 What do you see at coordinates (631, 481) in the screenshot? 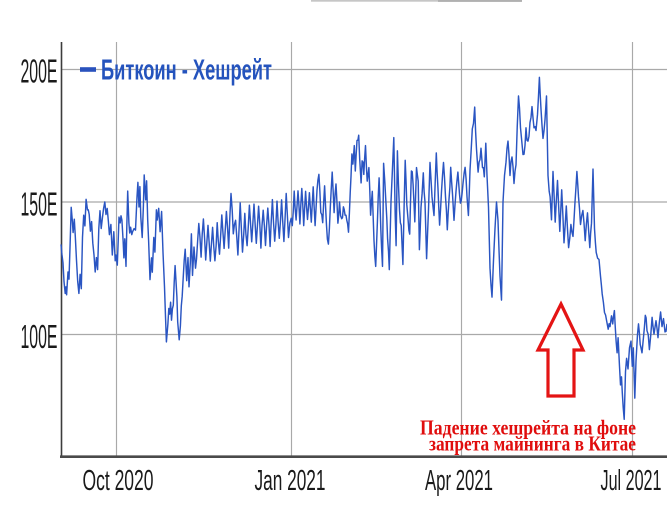
I see `svg-text: Jul 2021` at bounding box center [631, 481].